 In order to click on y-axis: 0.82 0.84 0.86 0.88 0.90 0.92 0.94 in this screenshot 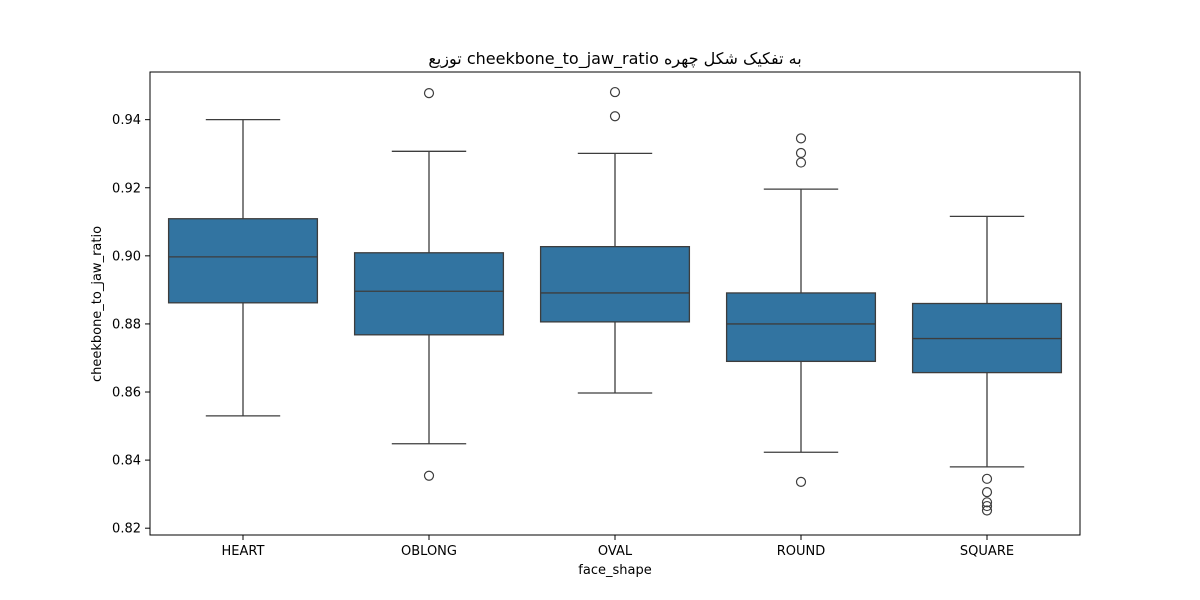, I will do `click(131, 325)`.